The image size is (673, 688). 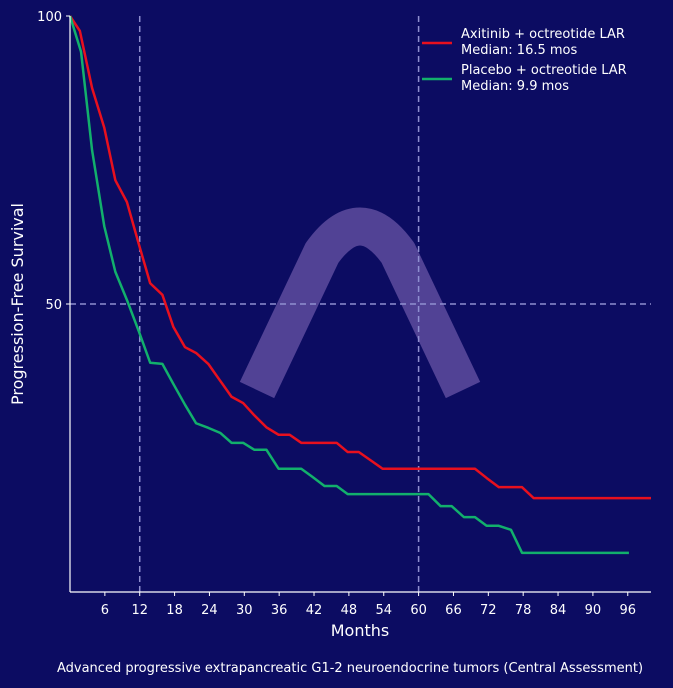 I want to click on x-tick-label: 30, so click(x=244, y=610).